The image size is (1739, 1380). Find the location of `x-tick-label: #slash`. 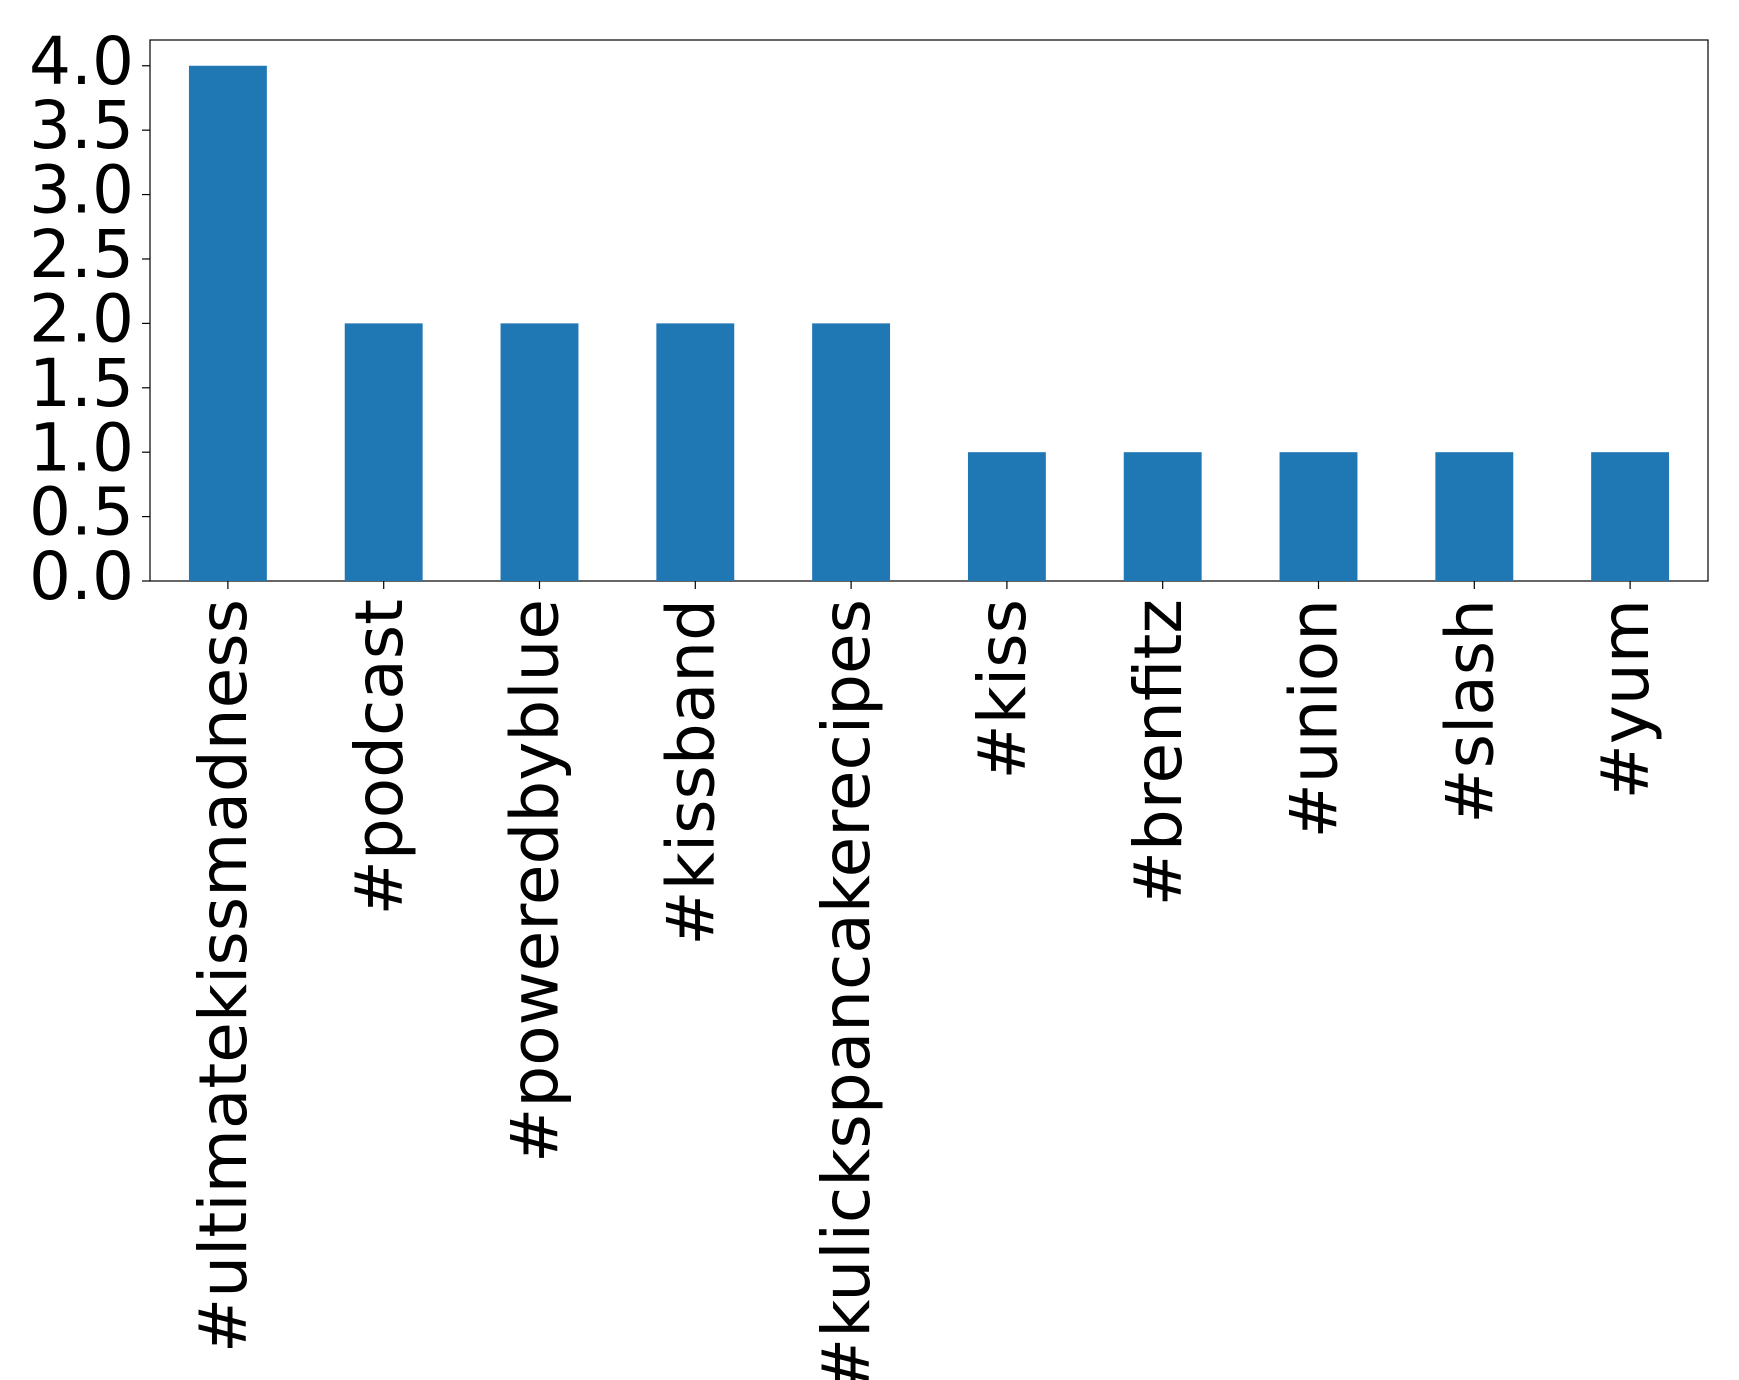

x-tick-label: #slash is located at coordinates (1469, 711).